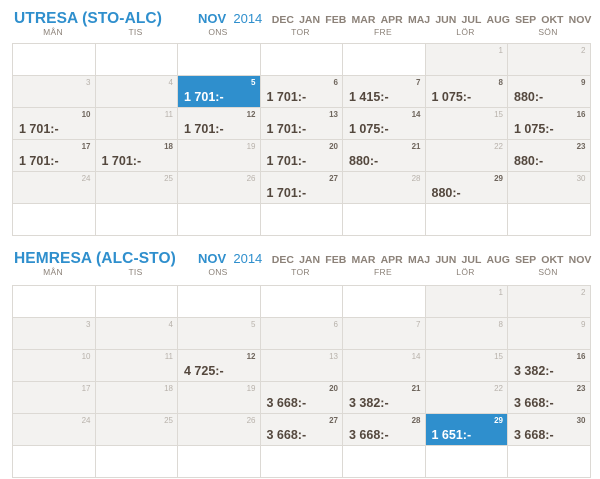 The height and width of the screenshot is (479, 600). What do you see at coordinates (416, 178) in the screenshot?
I see `day-number: 28` at bounding box center [416, 178].